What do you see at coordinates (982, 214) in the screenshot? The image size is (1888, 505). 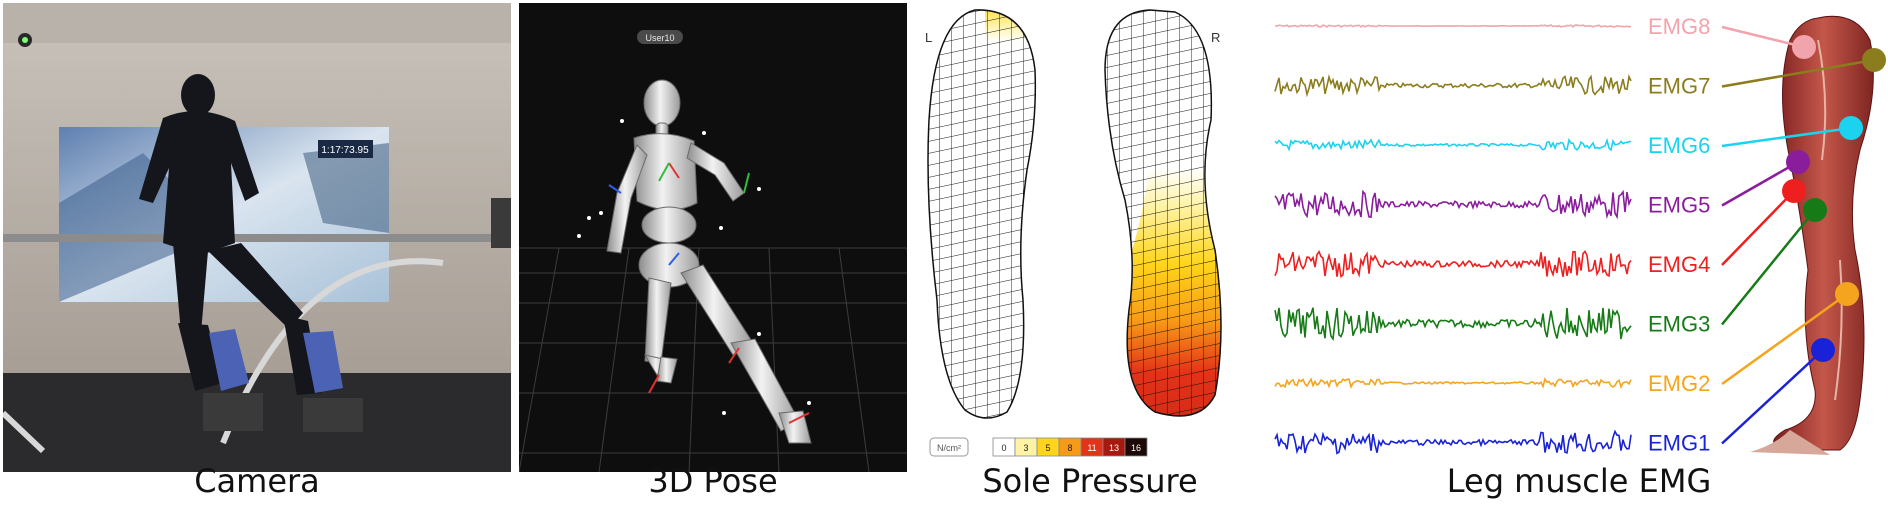 I see `left-sole` at bounding box center [982, 214].